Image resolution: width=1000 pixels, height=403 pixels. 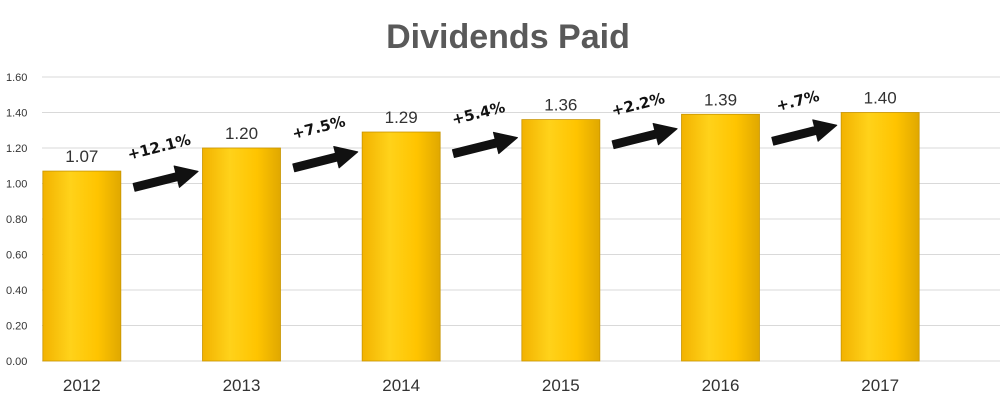 What do you see at coordinates (508, 37) in the screenshot?
I see `chart-title: Dividends Paid` at bounding box center [508, 37].